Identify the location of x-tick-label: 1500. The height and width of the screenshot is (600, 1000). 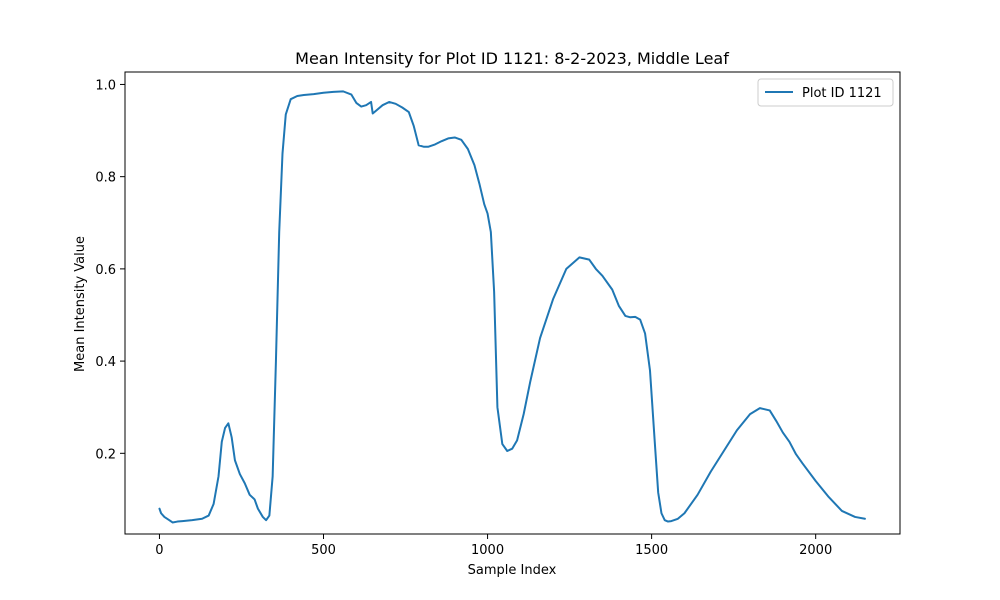
(651, 550).